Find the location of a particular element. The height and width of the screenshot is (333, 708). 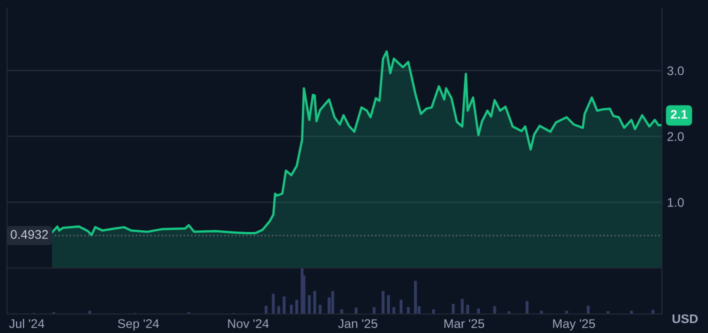

x-tick-label: May '25 is located at coordinates (574, 325).